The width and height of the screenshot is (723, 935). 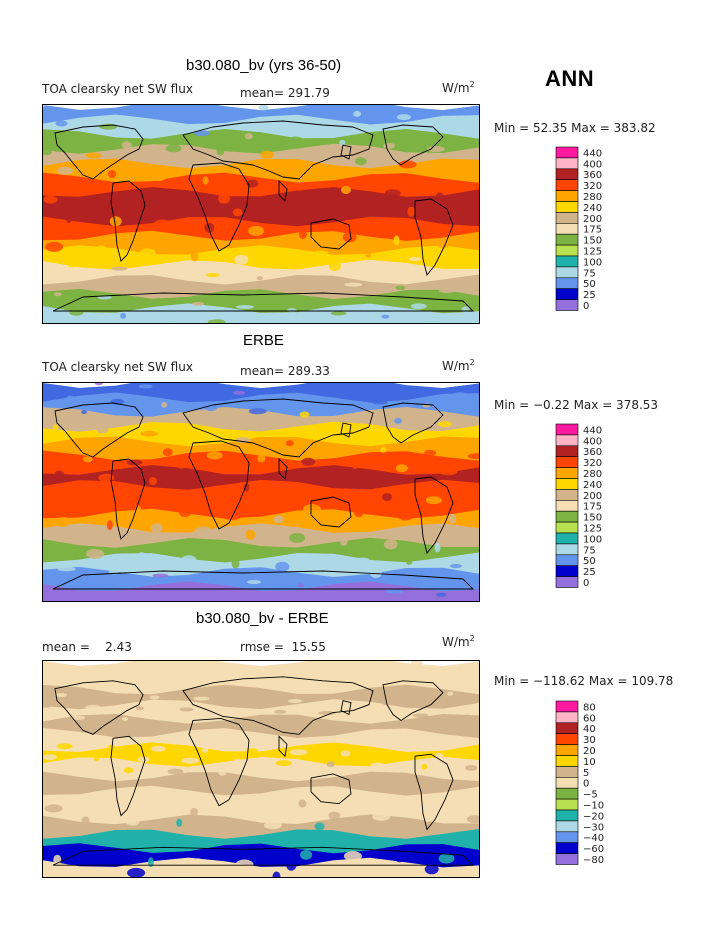 I want to click on colorbar-label-6: 5, so click(x=586, y=773).